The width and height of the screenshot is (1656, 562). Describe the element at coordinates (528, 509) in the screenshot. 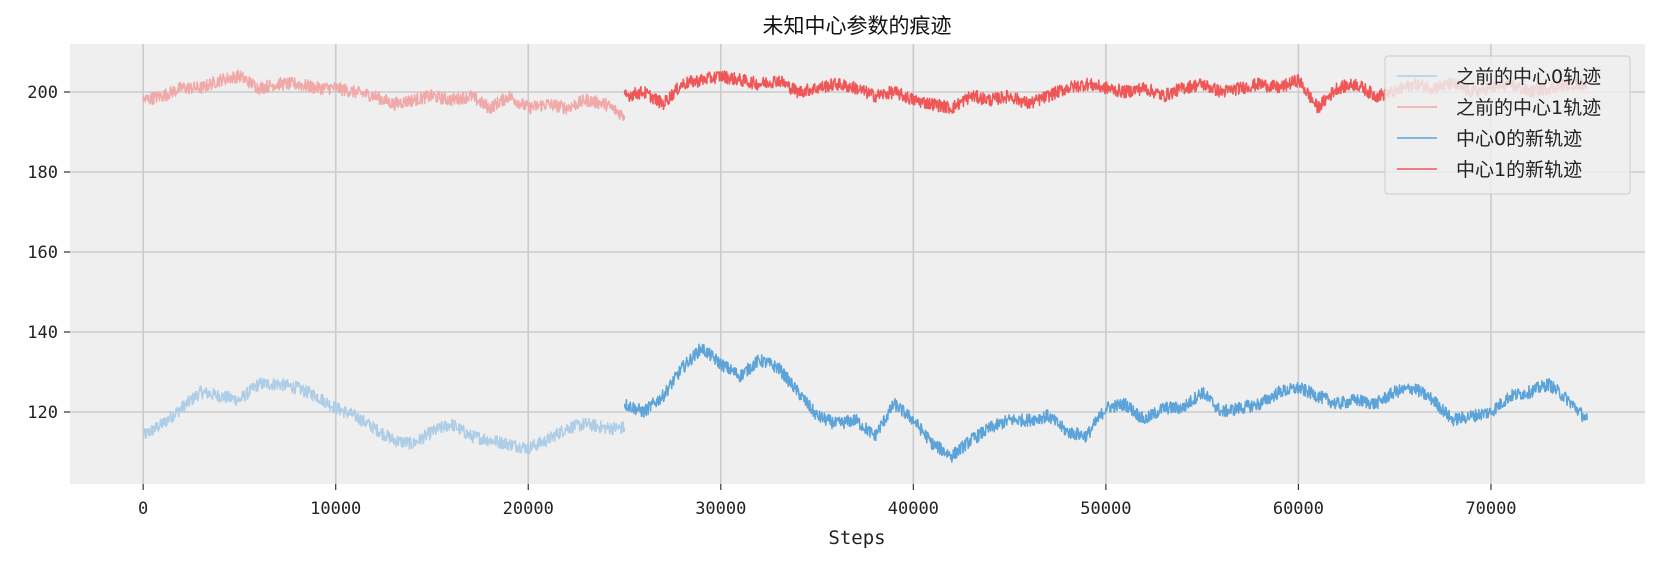

I see `x-tick-label: 20000` at that location.